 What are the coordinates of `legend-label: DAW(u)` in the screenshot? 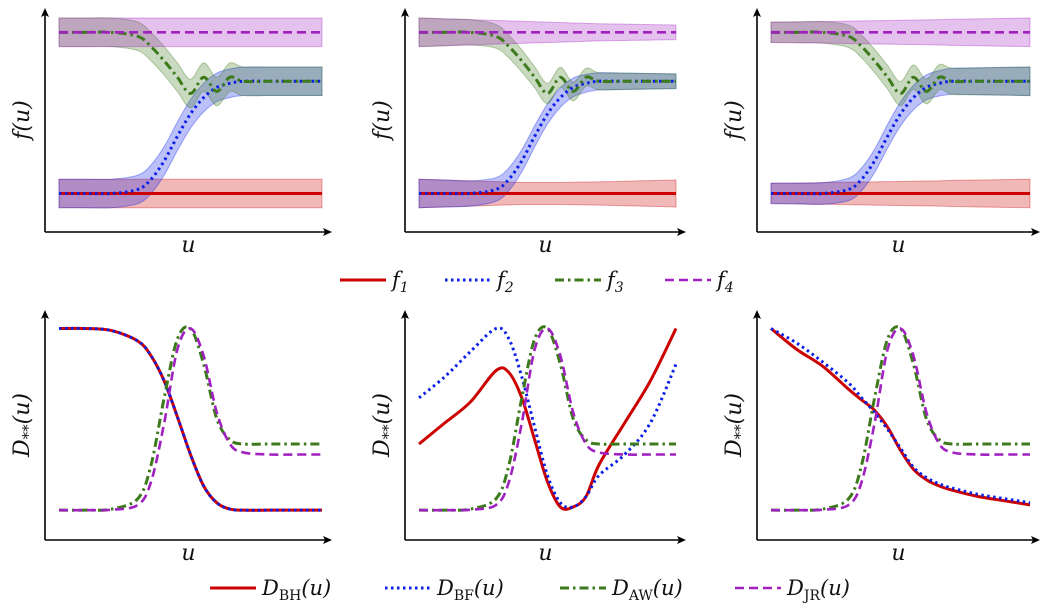 It's located at (647, 590).